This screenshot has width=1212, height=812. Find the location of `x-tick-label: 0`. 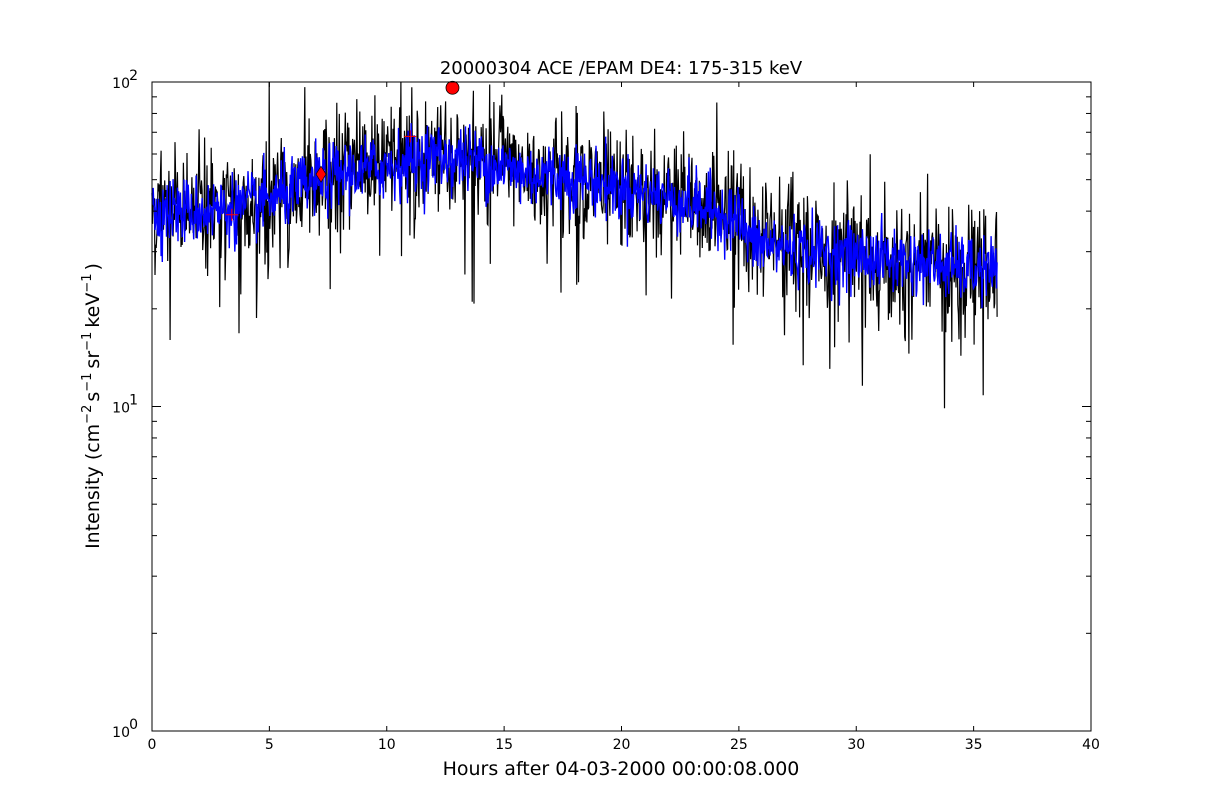

x-tick-label: 0 is located at coordinates (152, 745).